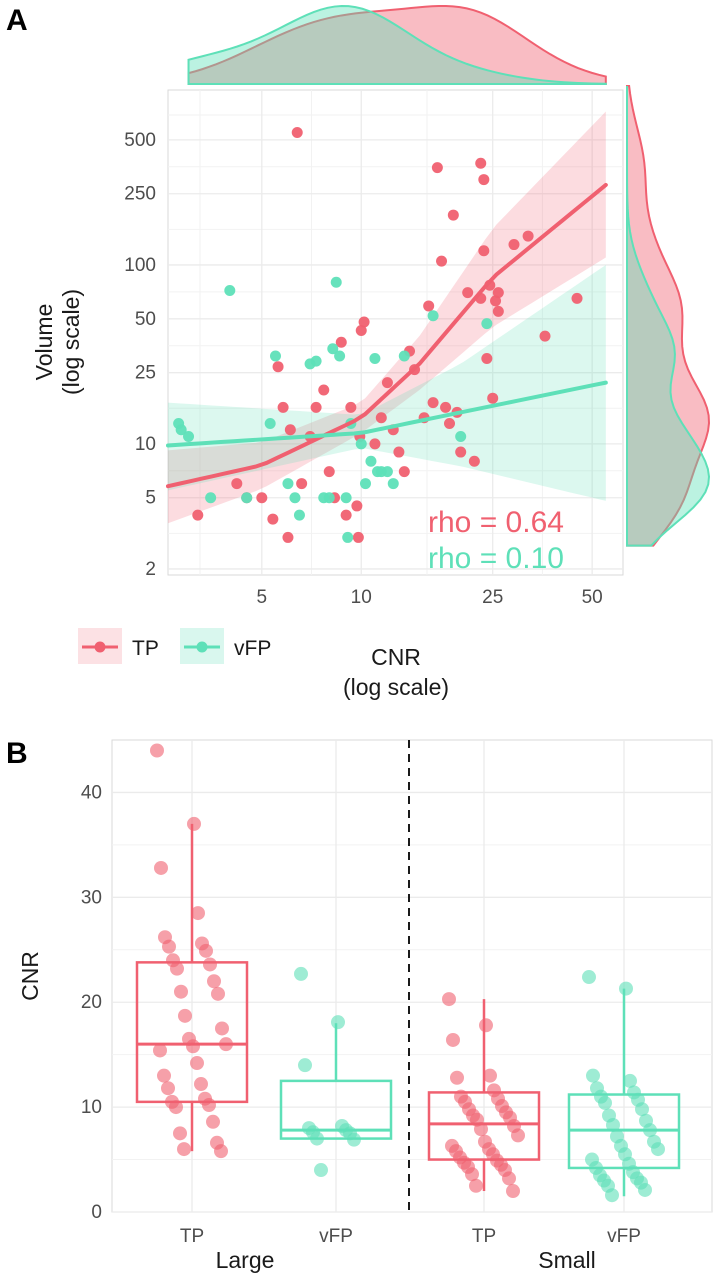  What do you see at coordinates (410, 1236) in the screenshot?
I see `boxplot-x-tick-labels: TP vFP TP vFP` at bounding box center [410, 1236].